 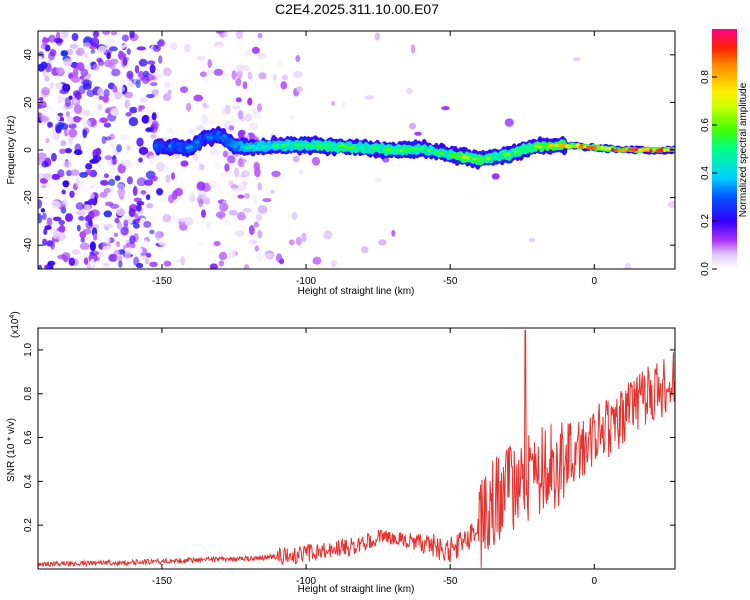 What do you see at coordinates (595, 581) in the screenshot?
I see `snr-xtick-label: 0` at bounding box center [595, 581].